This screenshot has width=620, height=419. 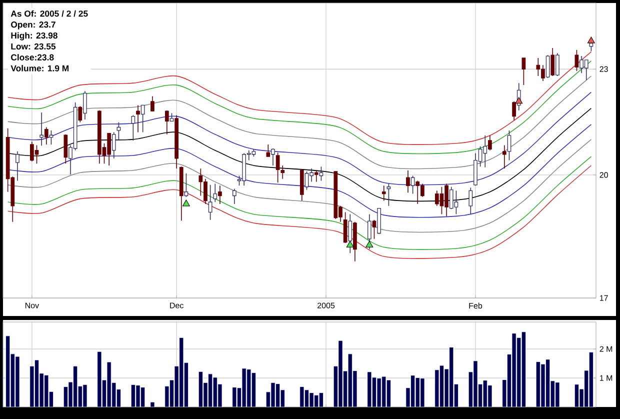 What do you see at coordinates (604, 69) in the screenshot?
I see `y-tick-label: 23` at bounding box center [604, 69].